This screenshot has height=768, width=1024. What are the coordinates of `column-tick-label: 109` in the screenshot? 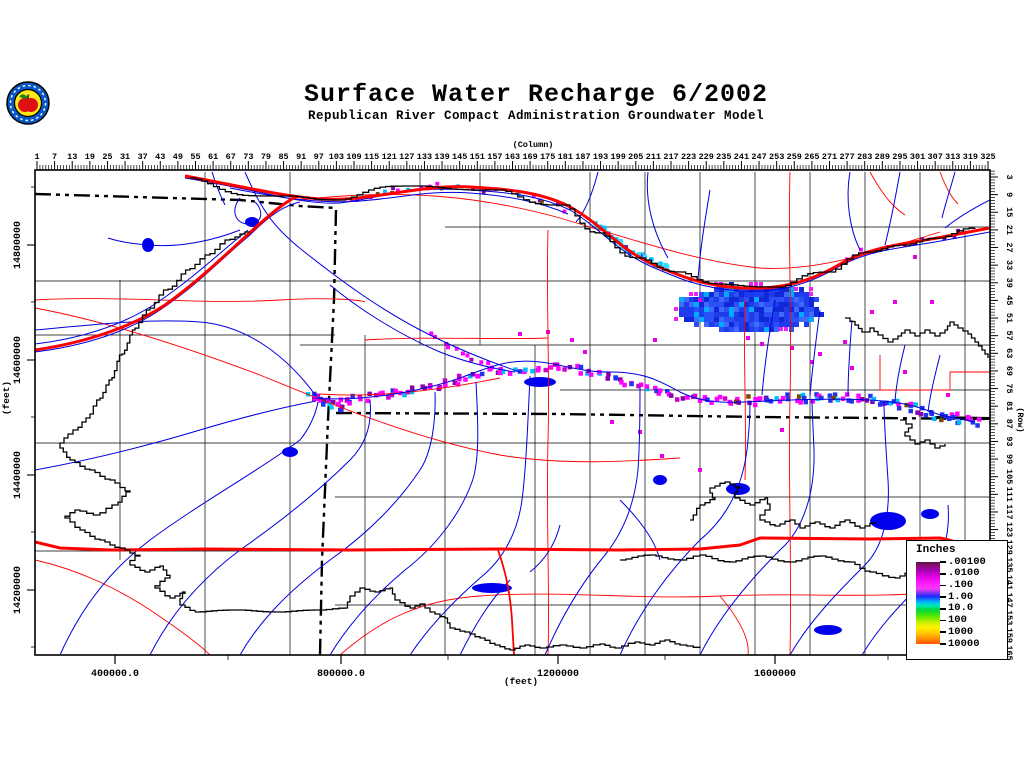 It's located at (353, 157).